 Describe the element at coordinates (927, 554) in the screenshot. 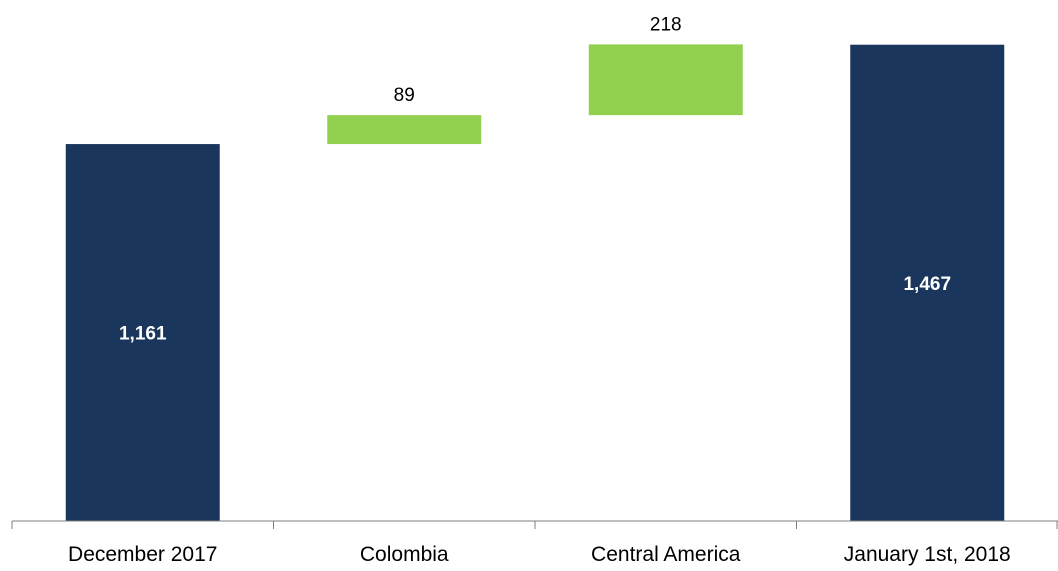

I see `x-tick-label: January 1st, 2018` at that location.